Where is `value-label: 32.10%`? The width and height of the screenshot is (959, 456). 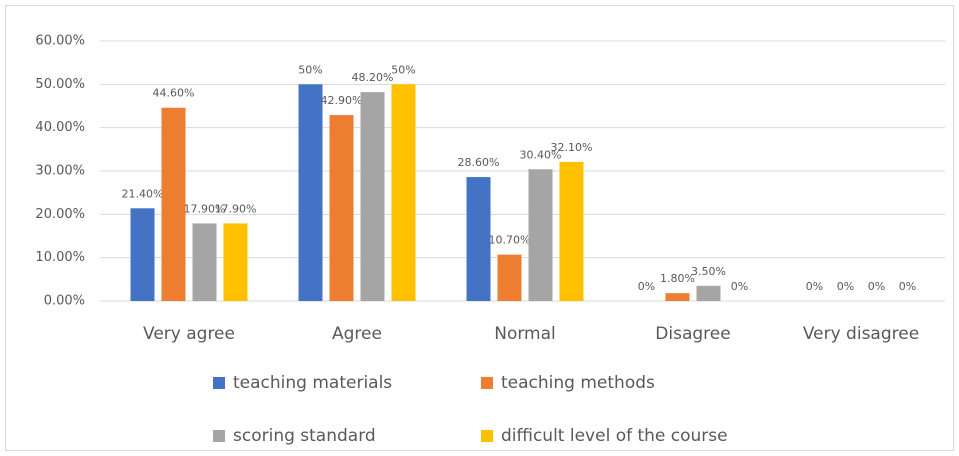
value-label: 32.10% is located at coordinates (572, 147).